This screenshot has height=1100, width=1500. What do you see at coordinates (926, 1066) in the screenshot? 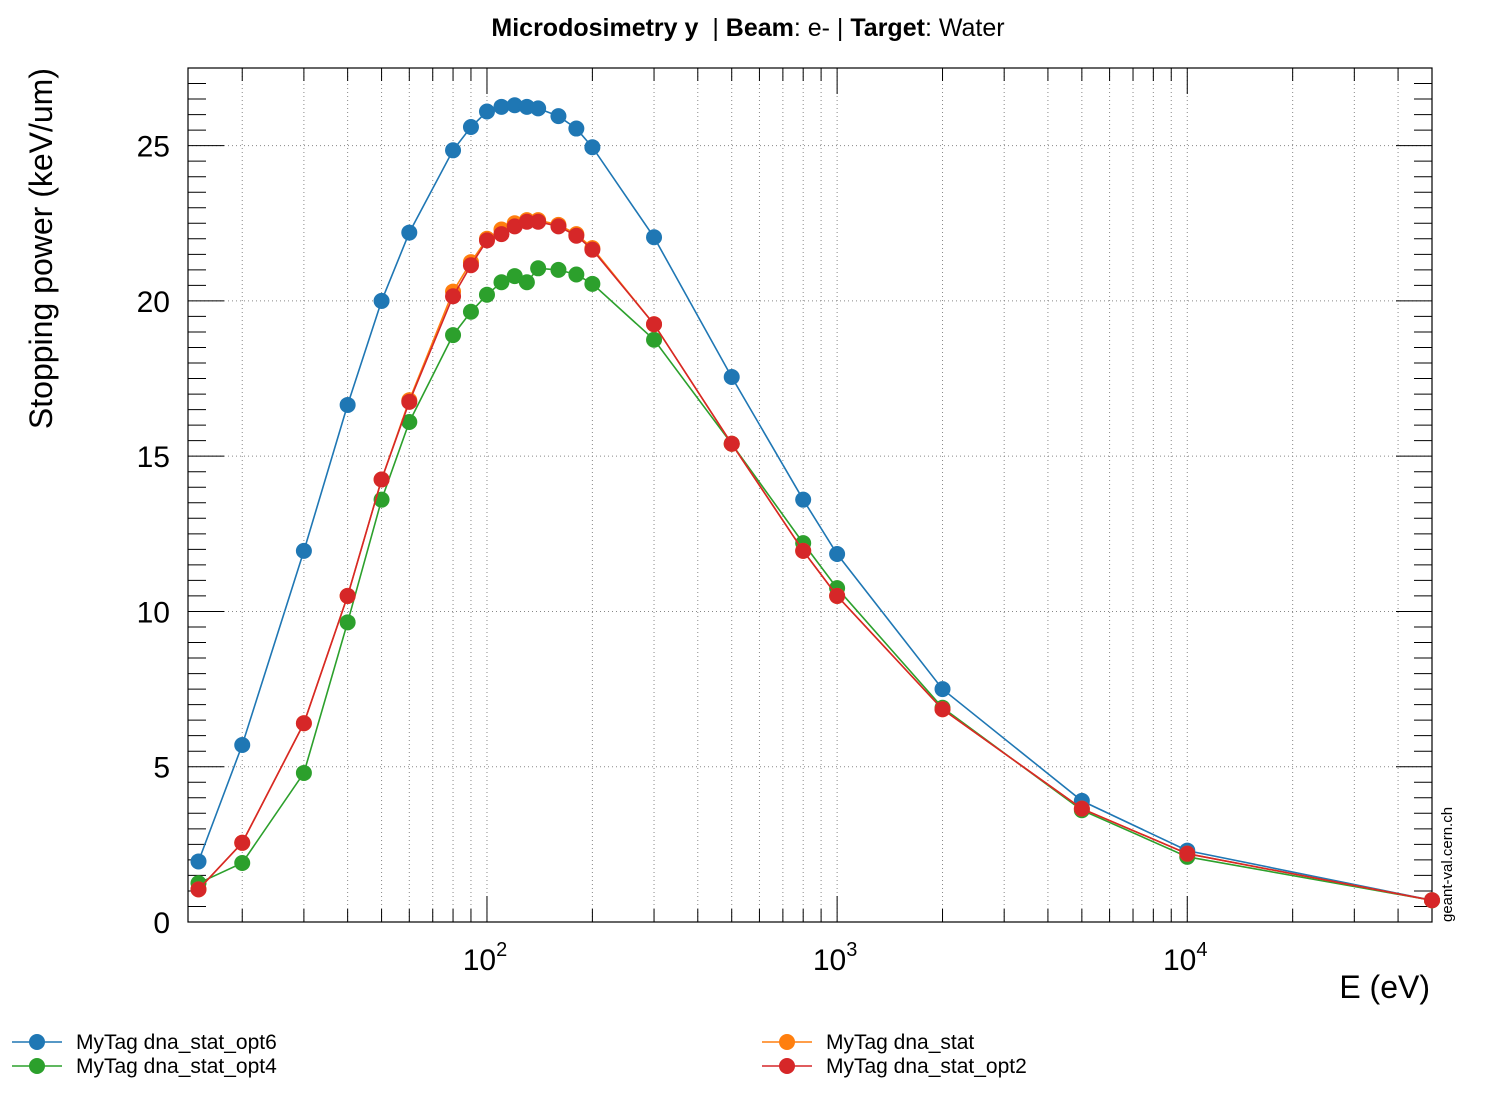
I see `legend-label: MyTag dna_stat_opt2` at bounding box center [926, 1066].